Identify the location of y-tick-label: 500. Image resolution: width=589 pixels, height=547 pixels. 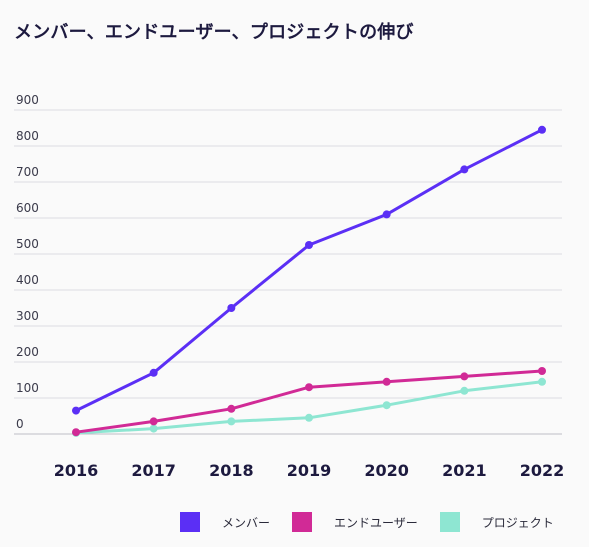
(27, 244).